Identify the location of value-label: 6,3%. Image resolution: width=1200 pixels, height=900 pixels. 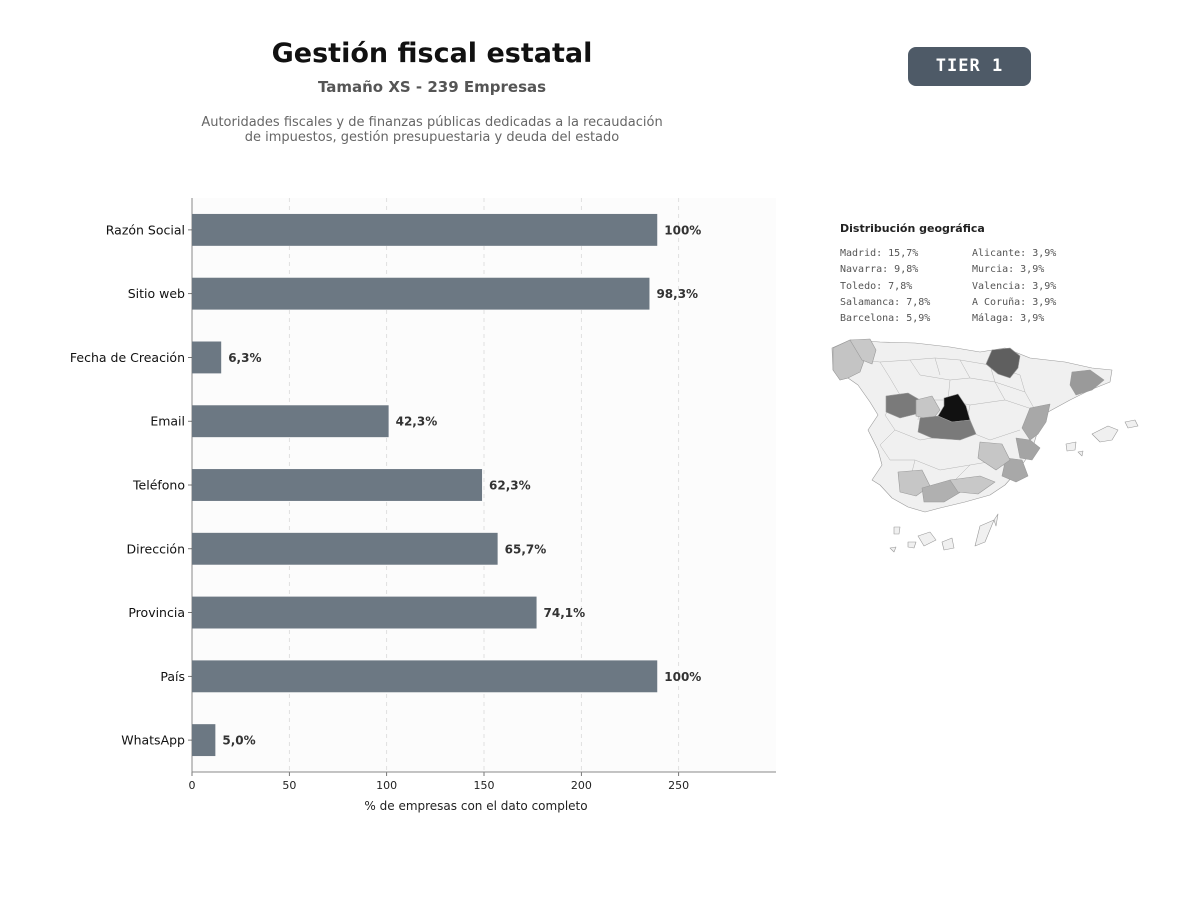
(244, 358).